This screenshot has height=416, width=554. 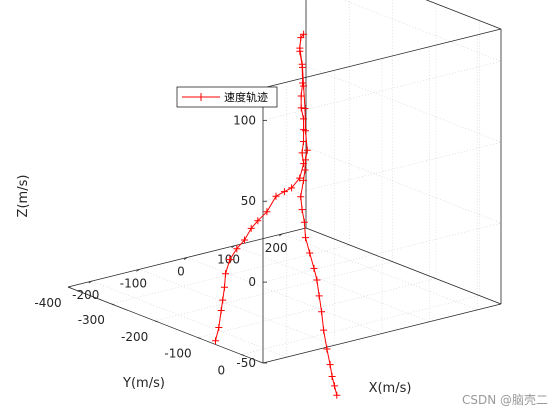 I want to click on y-tick-label: -300, so click(x=91, y=320).